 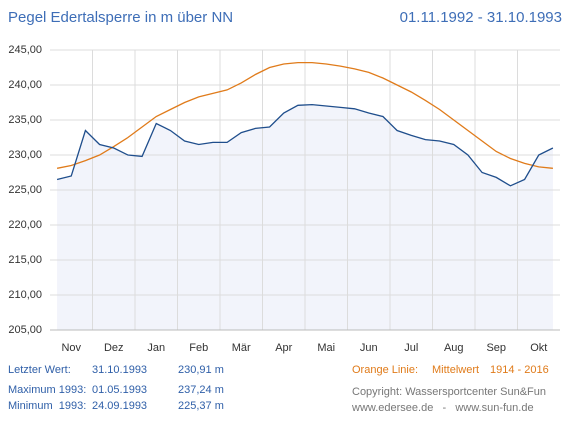 I want to click on footer-text: Maximum 1993:, so click(x=47, y=390).